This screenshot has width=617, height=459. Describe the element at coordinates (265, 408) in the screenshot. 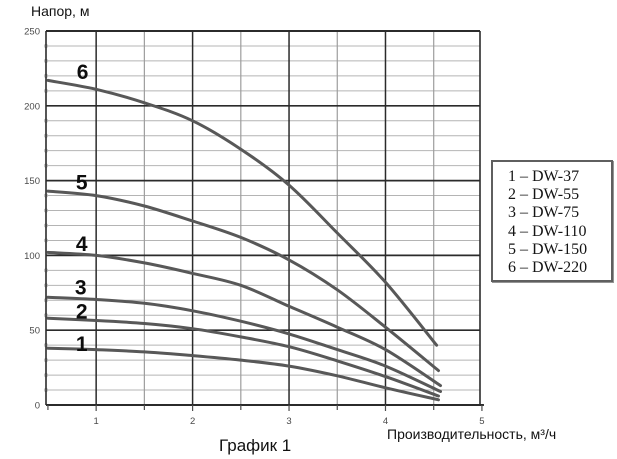

I see `x-ticks` at that location.